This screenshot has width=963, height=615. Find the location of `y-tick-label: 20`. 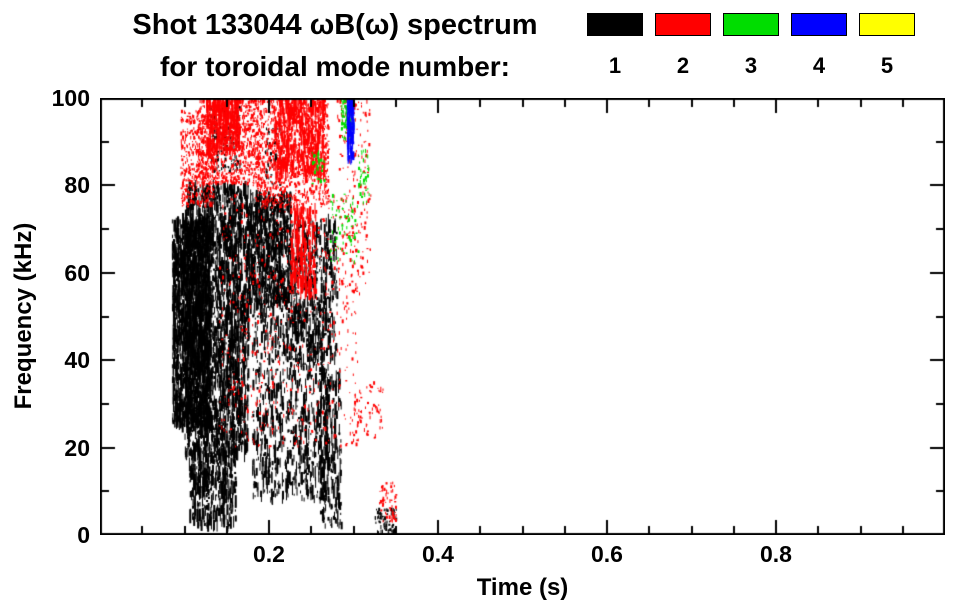

y-tick-label: 20 is located at coordinates (77, 447).